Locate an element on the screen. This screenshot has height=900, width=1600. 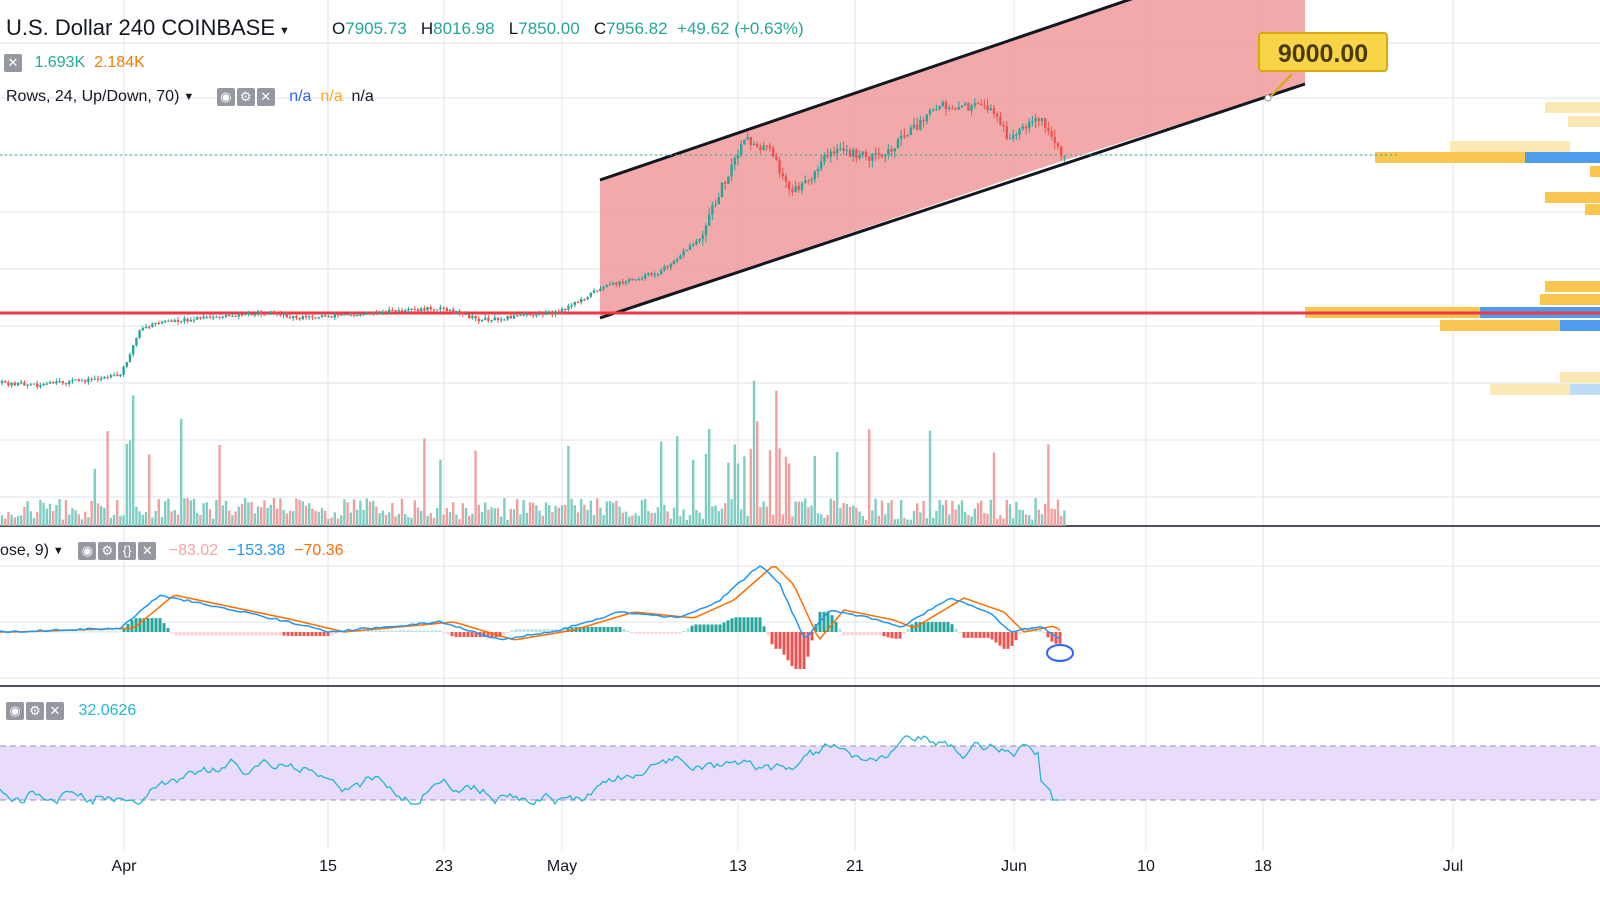
channel-upper-line is located at coordinates (869, 91).